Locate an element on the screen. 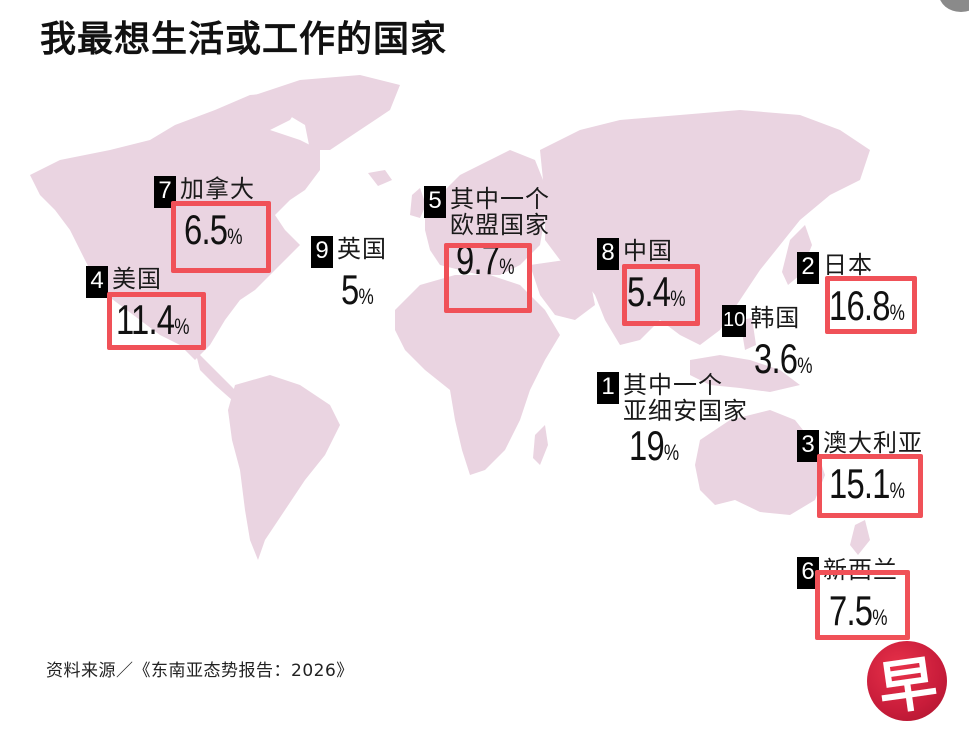 Image resolution: width=969 pixels, height=729 pixels. highlight-box-canada is located at coordinates (221, 237).